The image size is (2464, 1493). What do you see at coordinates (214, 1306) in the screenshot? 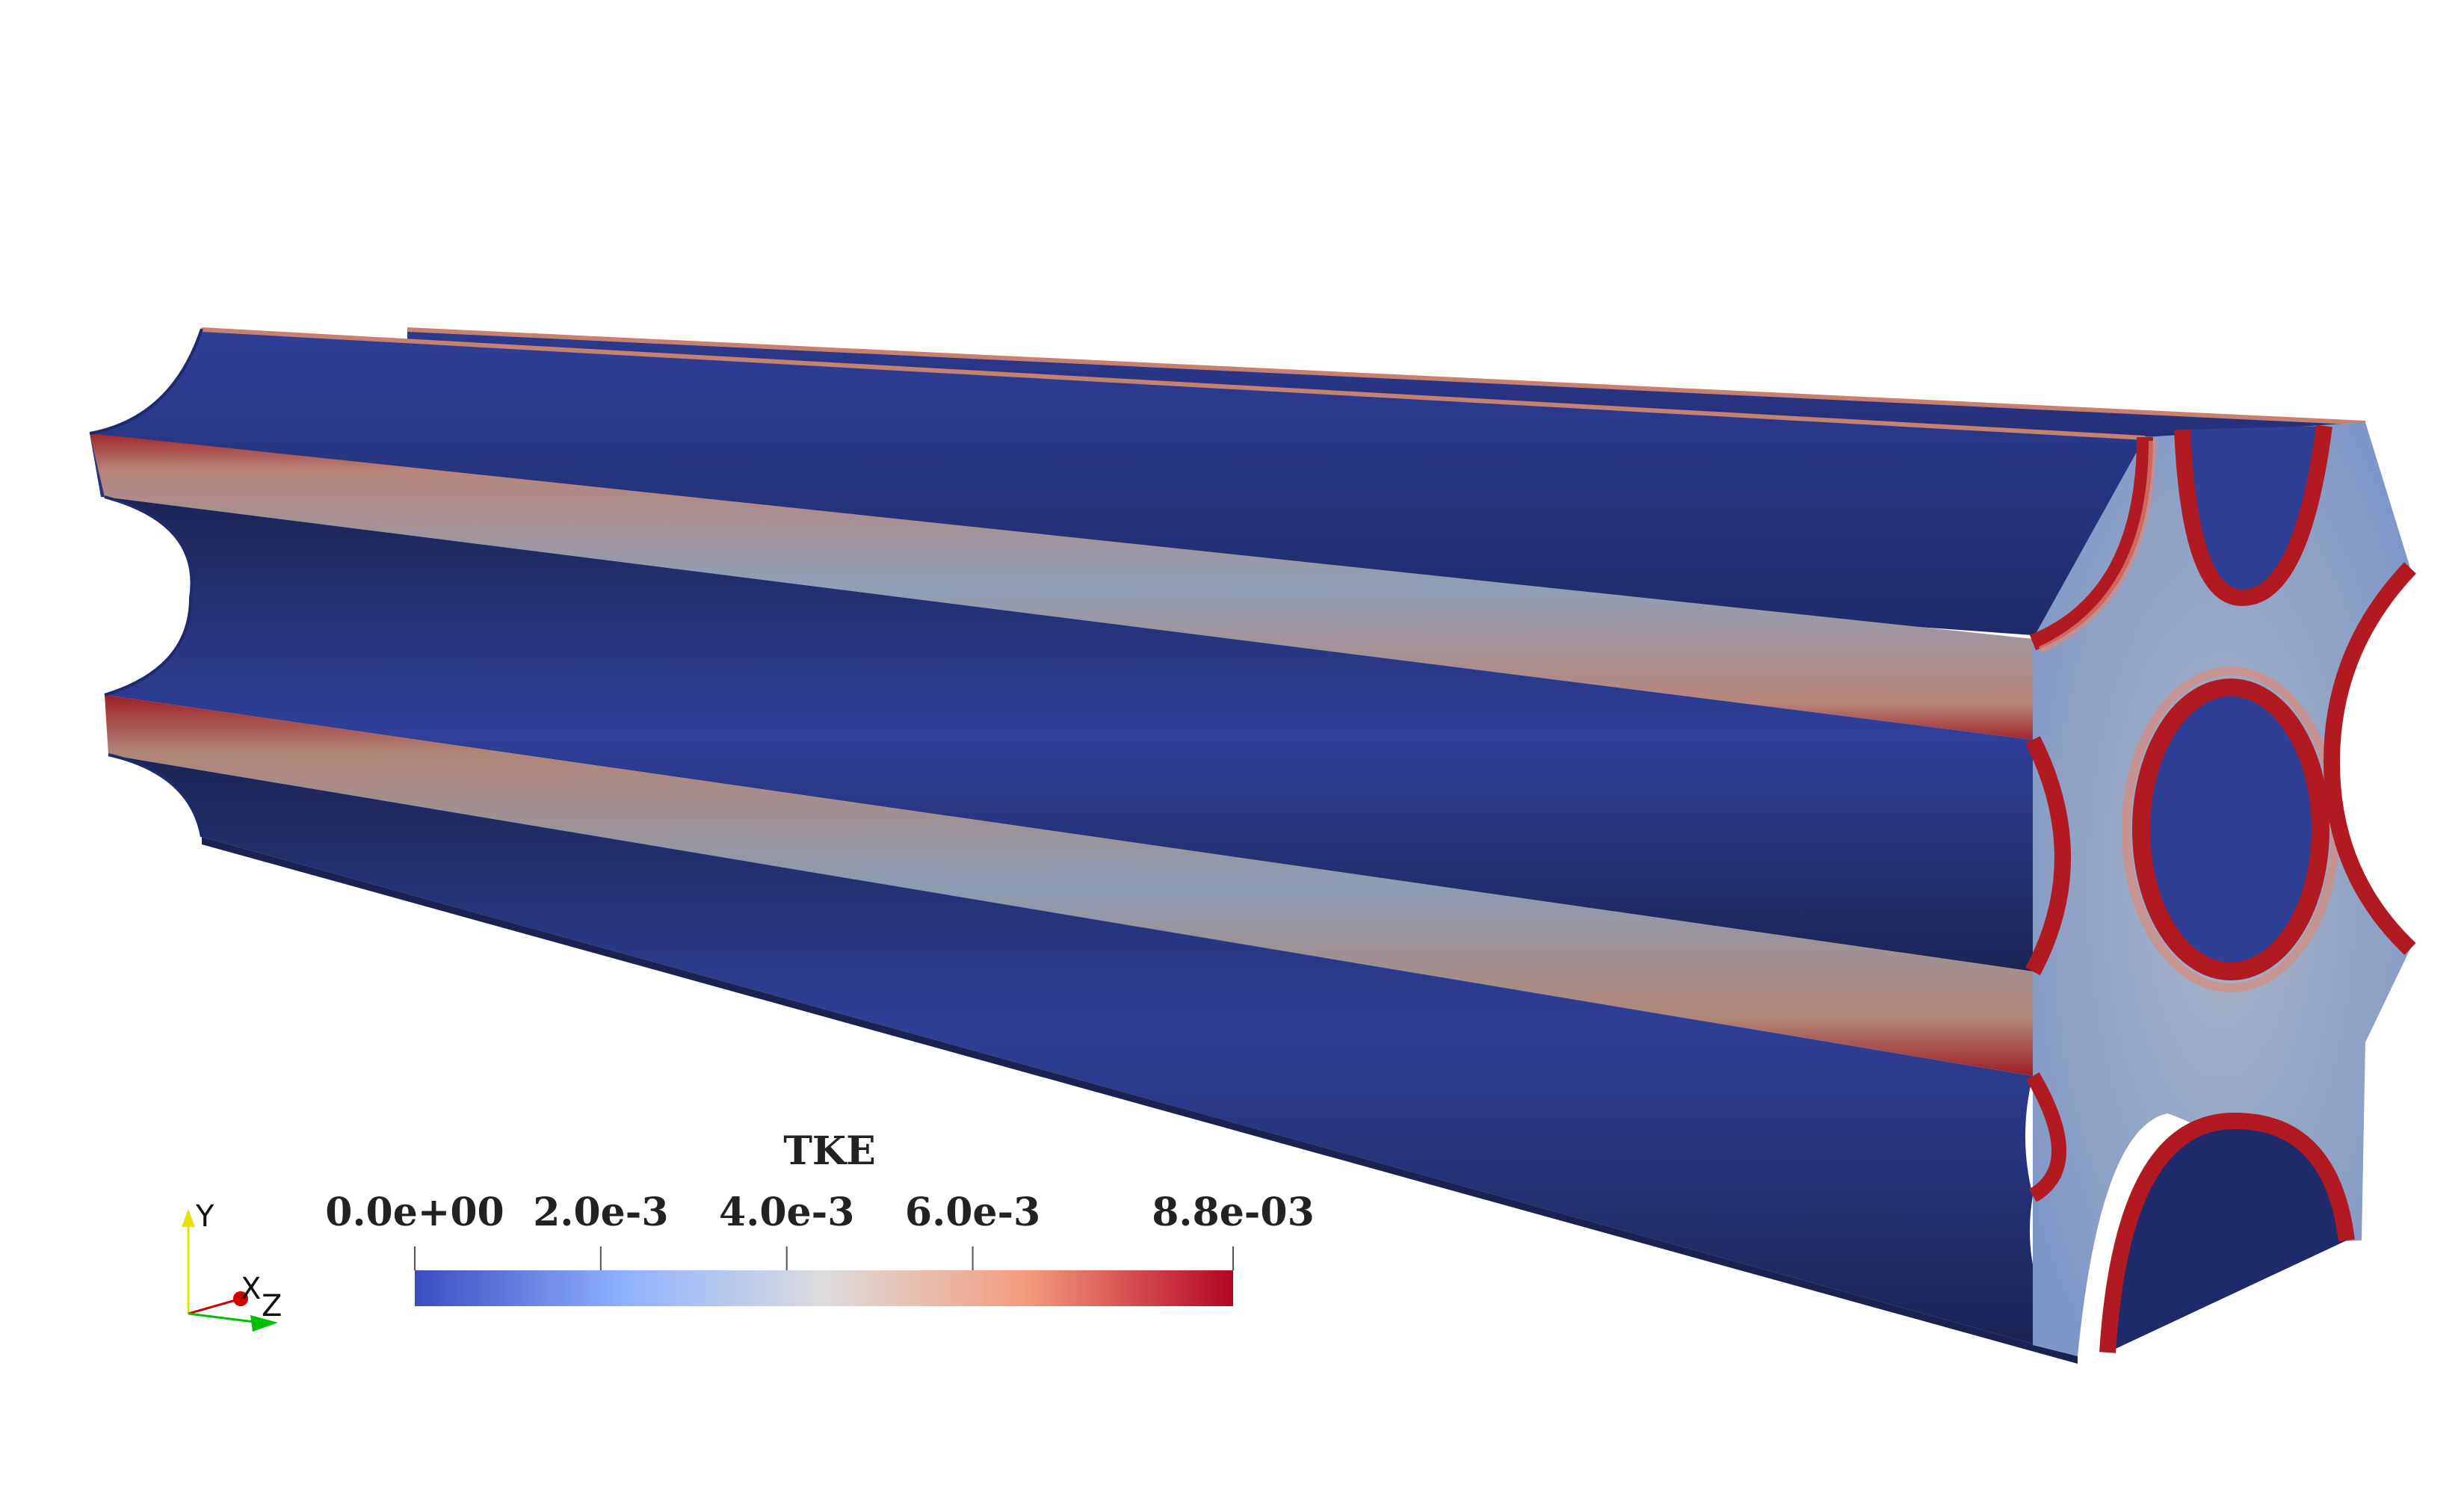
I see `x-axis-line` at bounding box center [214, 1306].